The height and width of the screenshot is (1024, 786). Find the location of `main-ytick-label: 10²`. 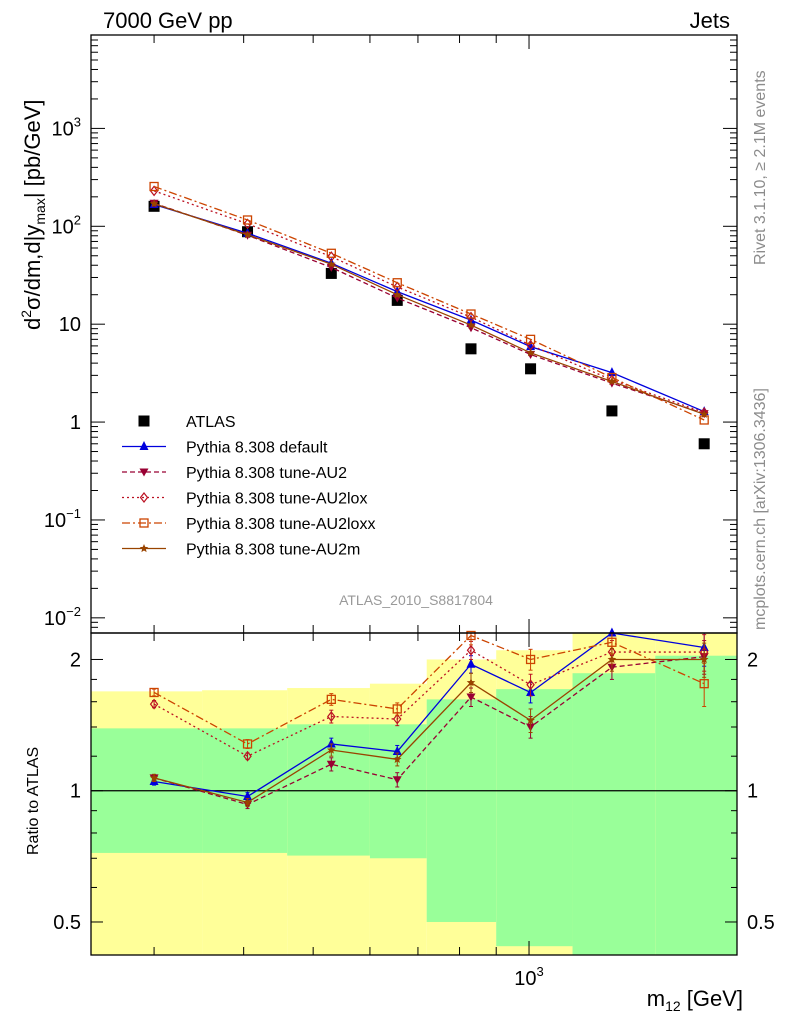

main-ytick-label: 10² is located at coordinates (66, 225).